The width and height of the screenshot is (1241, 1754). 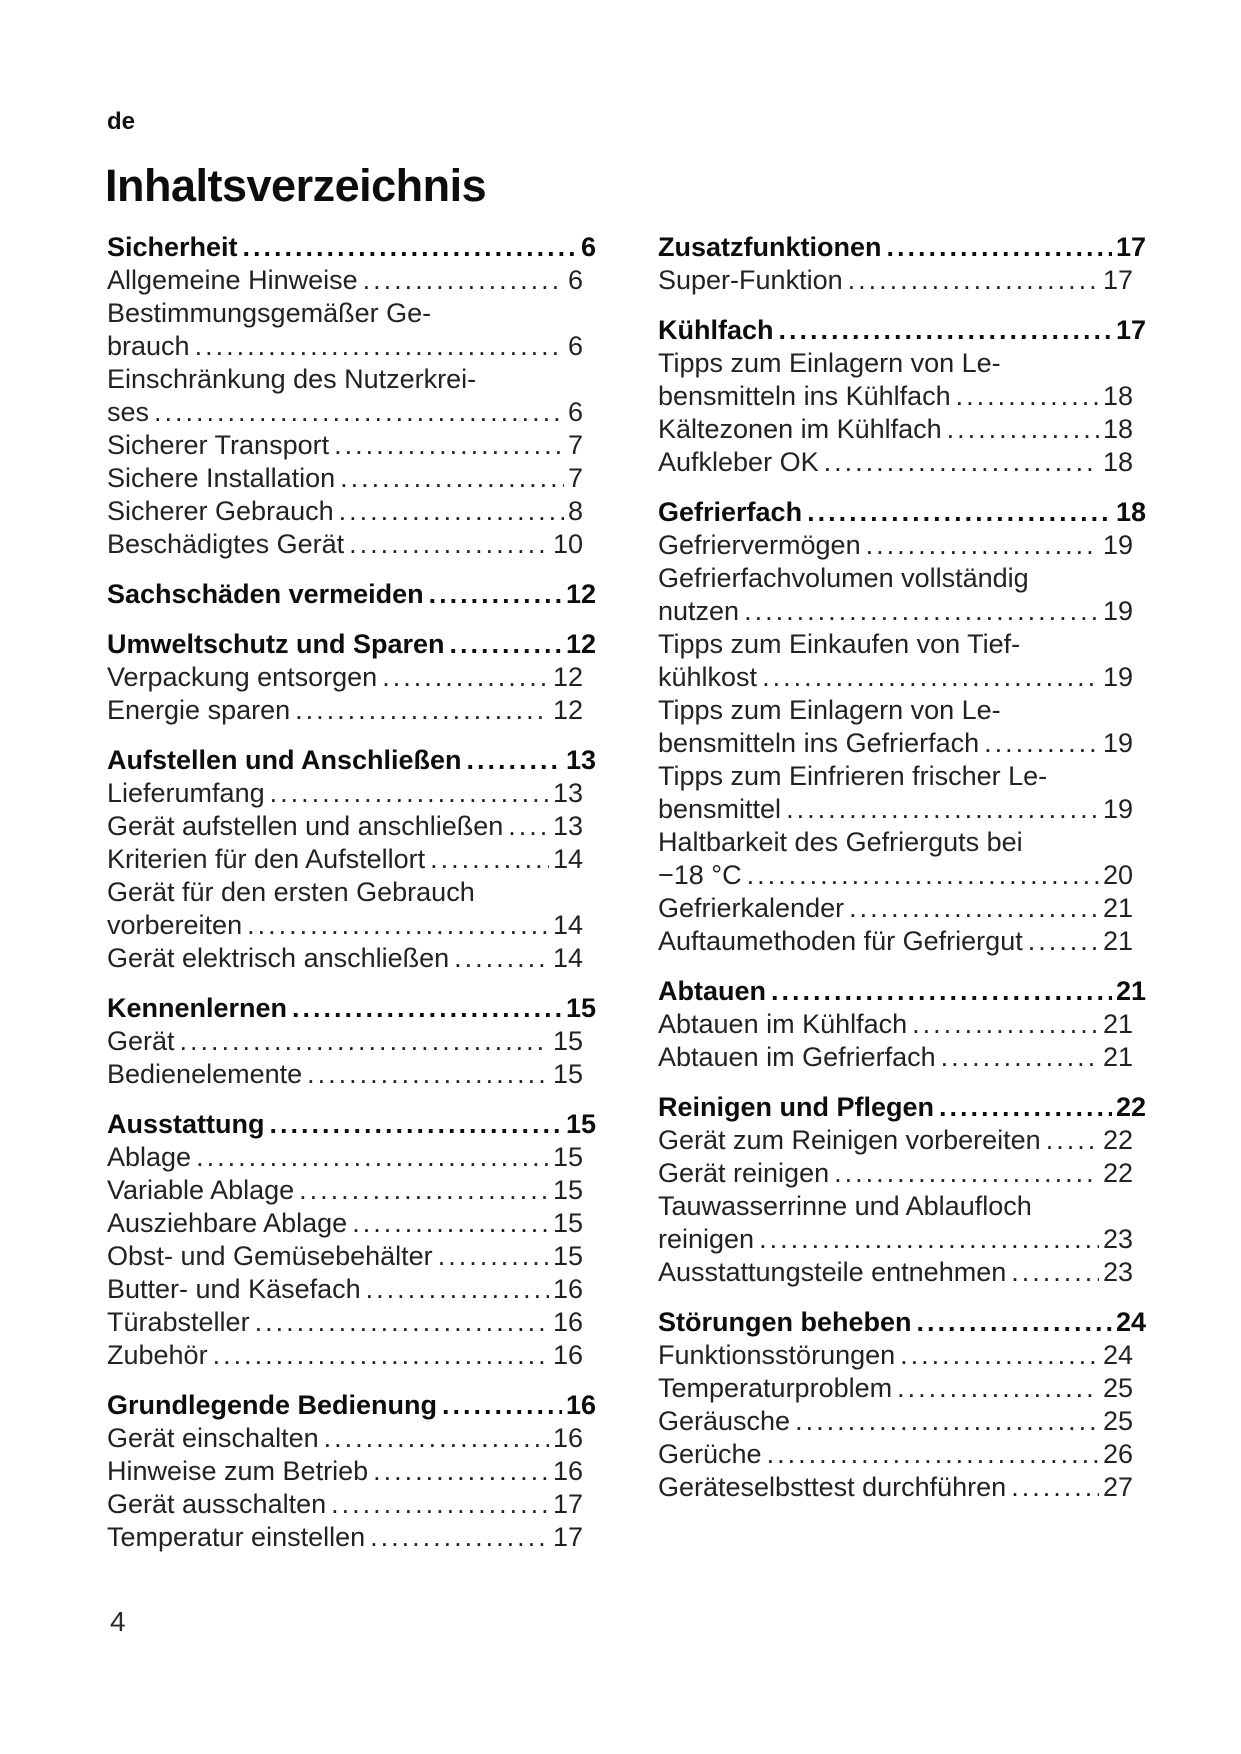 I want to click on toc-heading: Kennenlernen 15, so click(x=351, y=1008).